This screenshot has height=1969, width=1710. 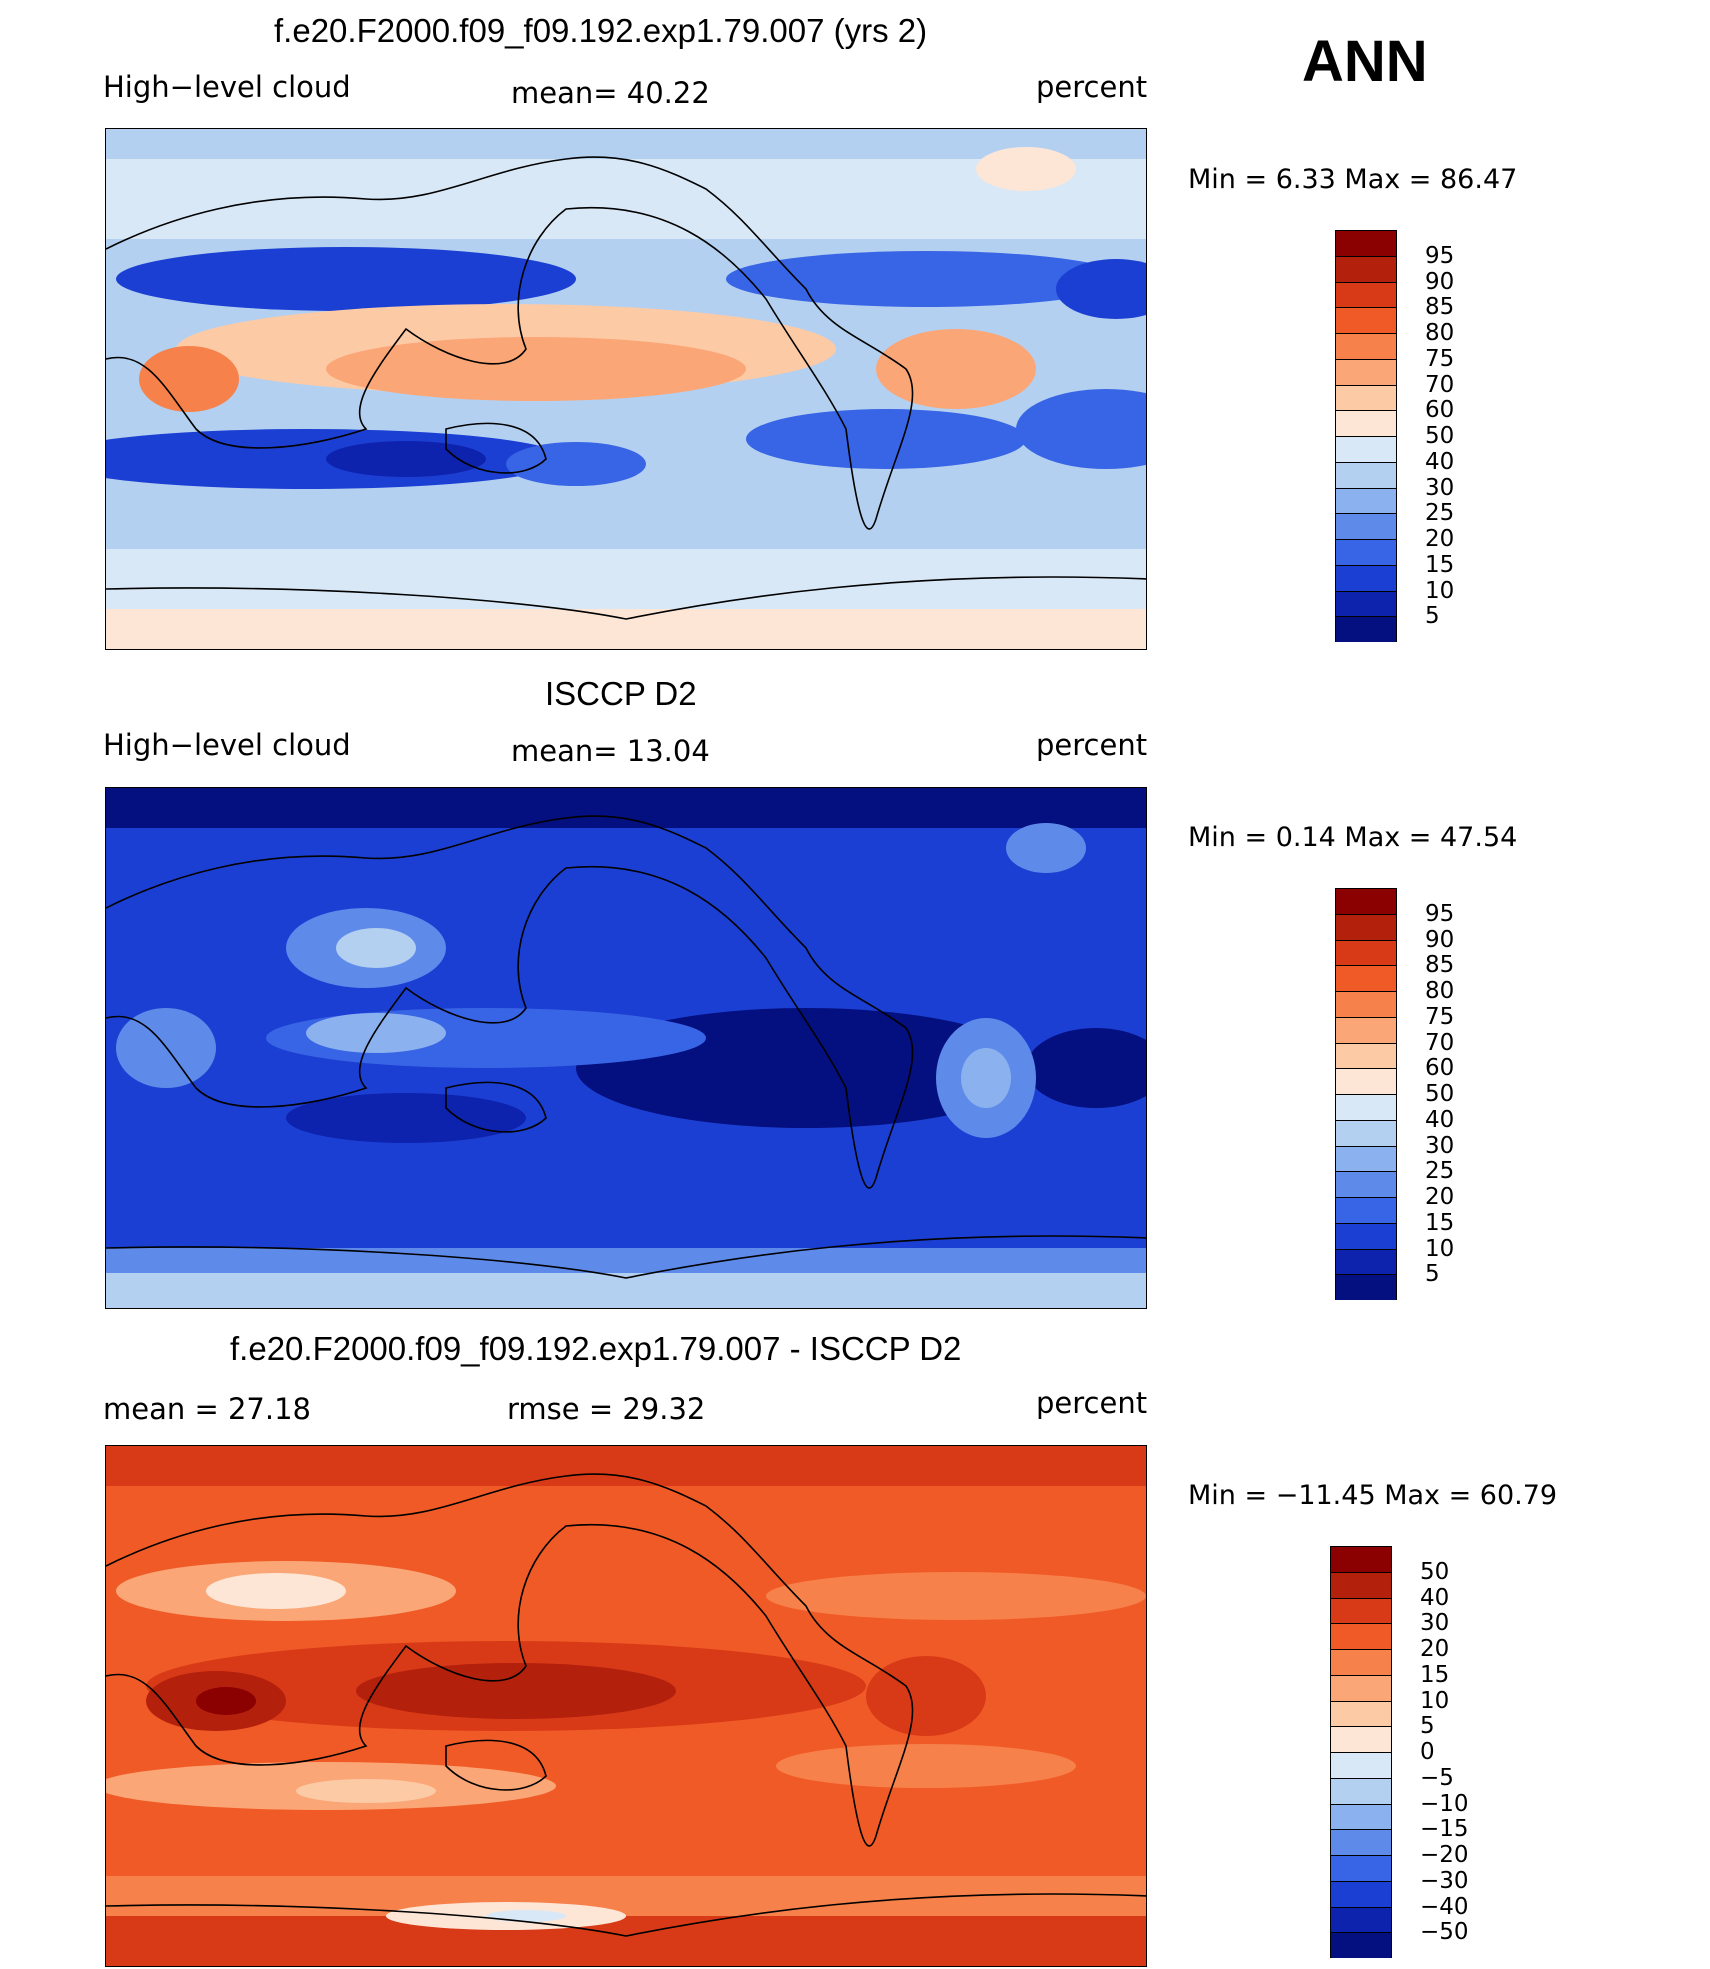 I want to click on panel3-colorbar: 50 40 30 20 15 10 5 0 −5 −10 −15 −20 −30 −40 −50, so click(x=1399, y=1752).